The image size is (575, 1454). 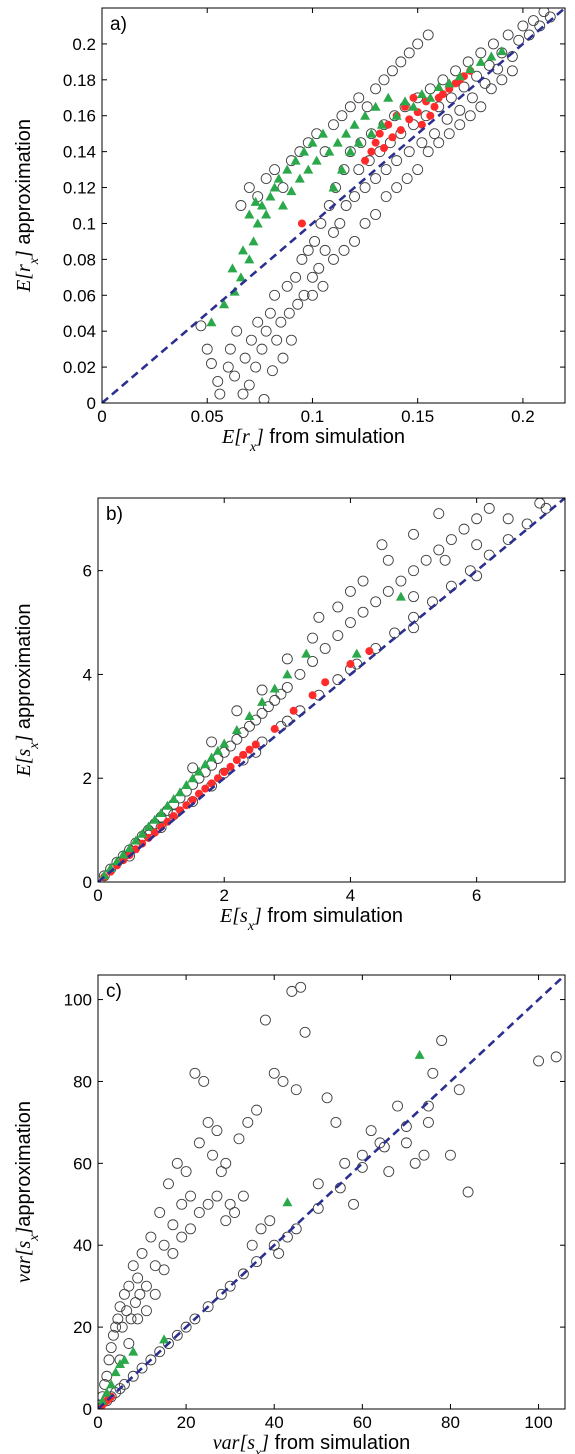 I want to click on panel-label: b), so click(x=114, y=514).